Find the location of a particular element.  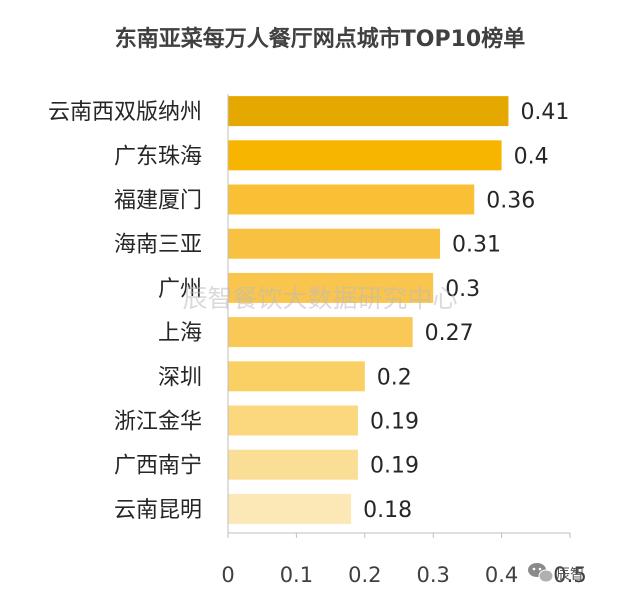

x-tick-label: 0.3 is located at coordinates (432, 575).